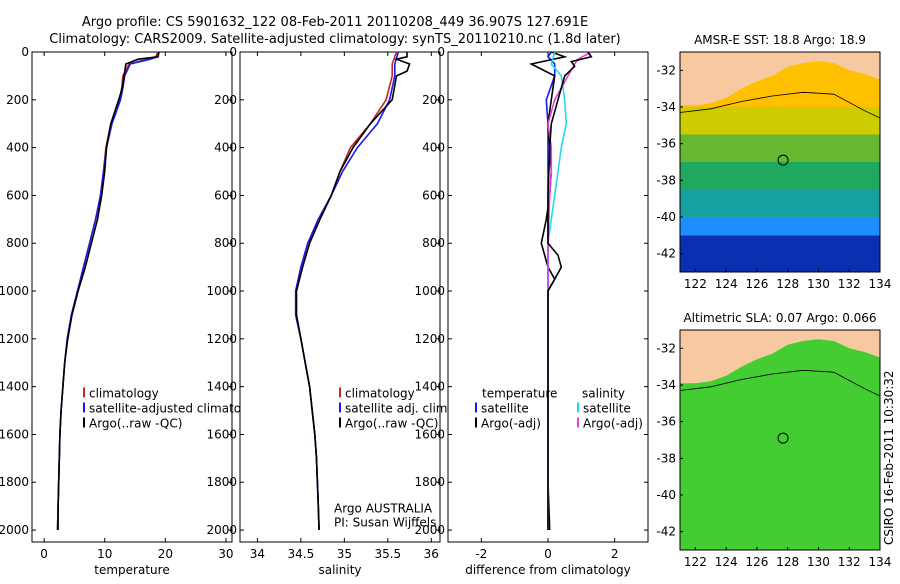  I want to click on temperature-xtick-label: 0, so click(44, 554).